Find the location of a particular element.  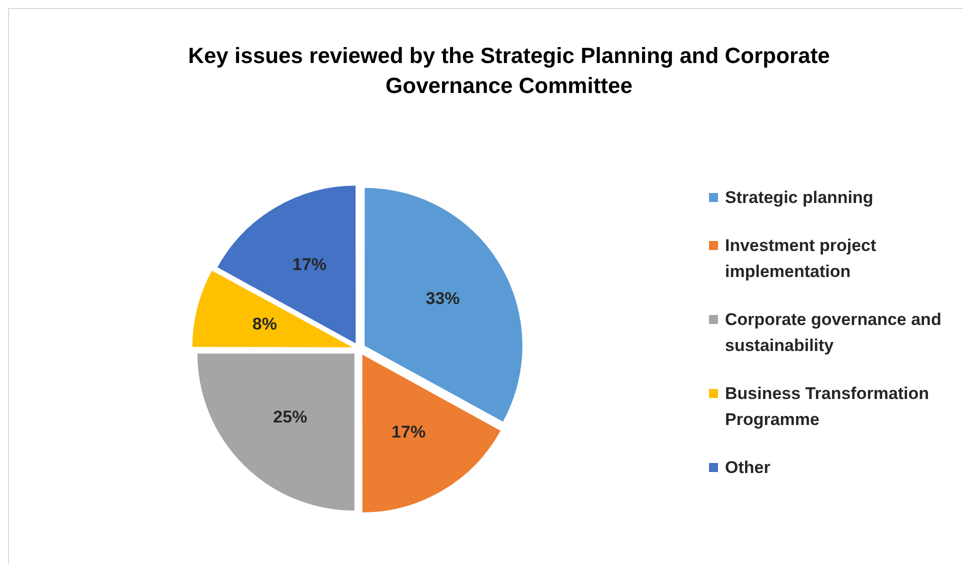

legend-label: Strategic planning is located at coordinates (799, 198).